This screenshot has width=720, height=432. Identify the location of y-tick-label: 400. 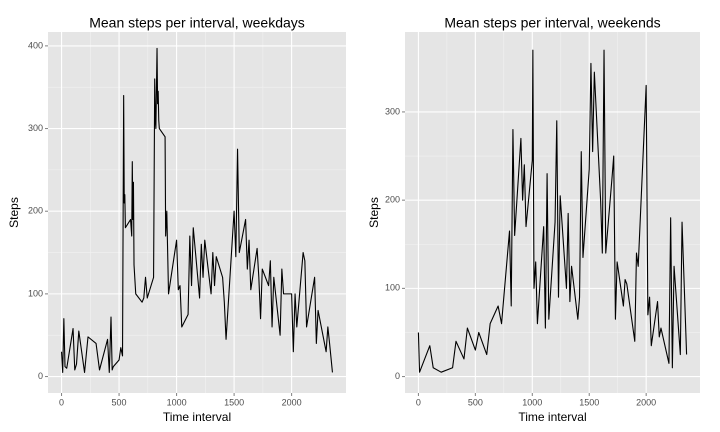
(35, 45).